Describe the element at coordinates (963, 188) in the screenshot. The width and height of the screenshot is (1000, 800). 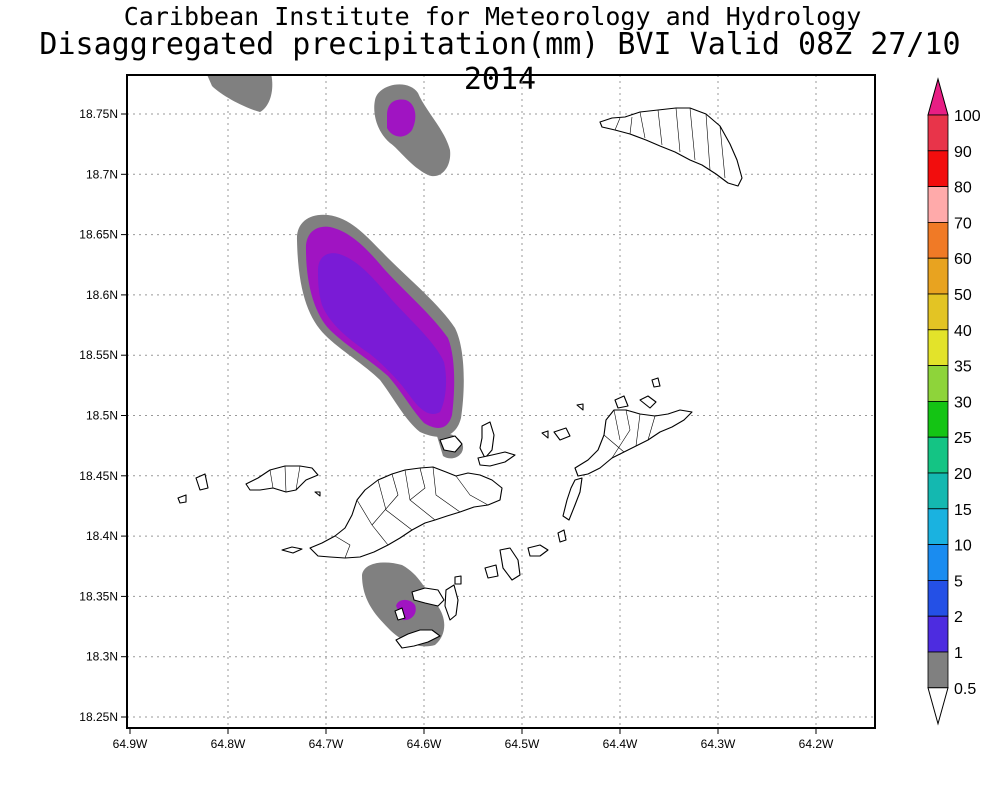
I see `colorbar-label: 80` at that location.